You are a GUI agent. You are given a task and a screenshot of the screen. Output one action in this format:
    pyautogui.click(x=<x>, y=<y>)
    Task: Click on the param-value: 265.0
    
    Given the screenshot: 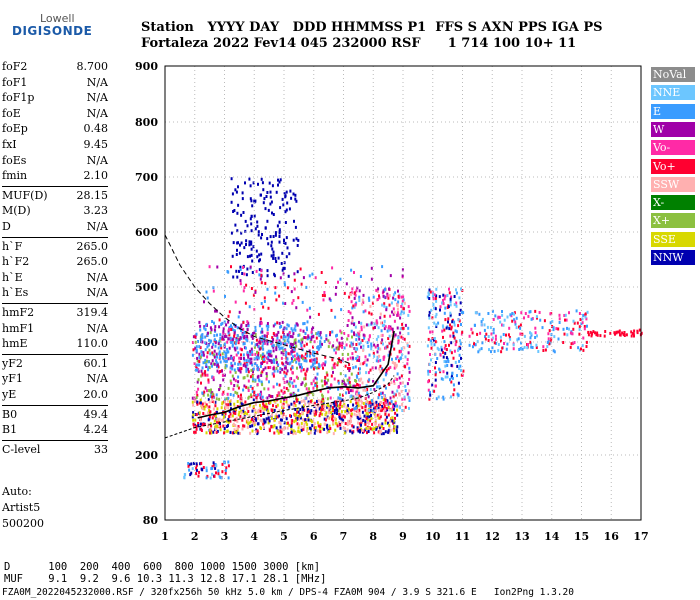 What is the action you would take?
    pyautogui.click(x=92, y=246)
    